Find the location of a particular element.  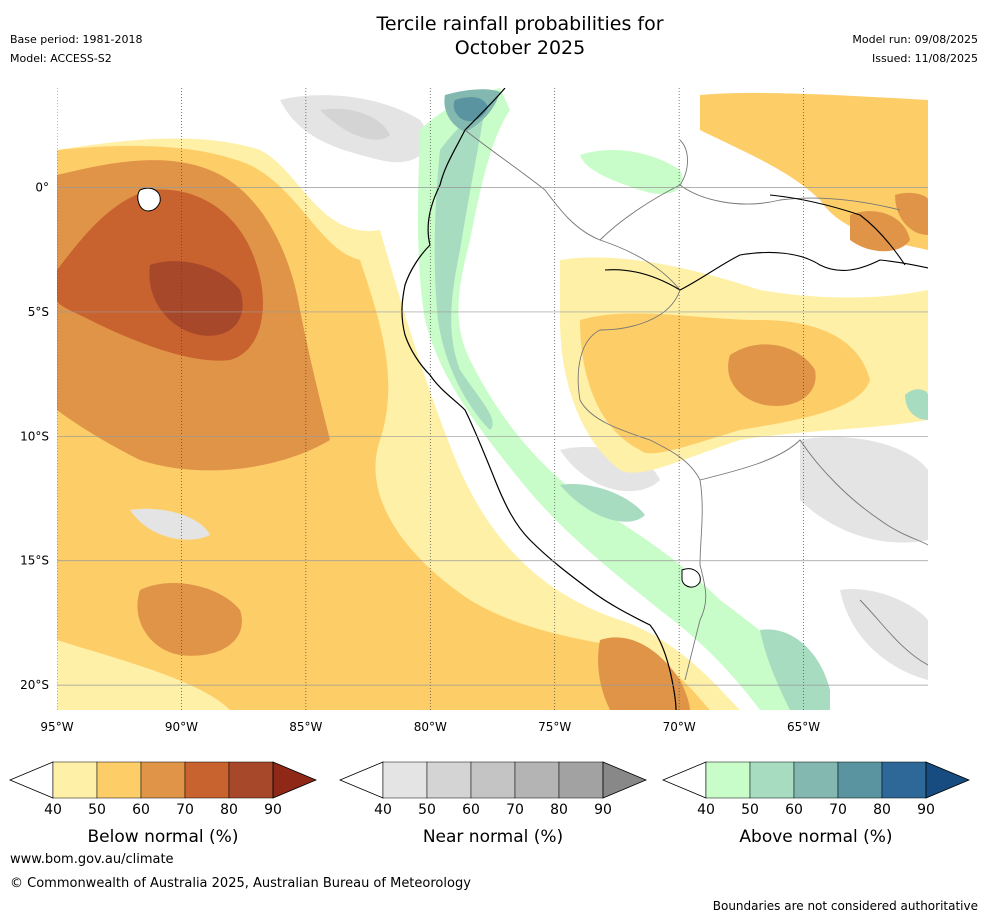

colorbar-1: 40 50 60 70 80 90 Below normal (%) is located at coordinates (163, 804).